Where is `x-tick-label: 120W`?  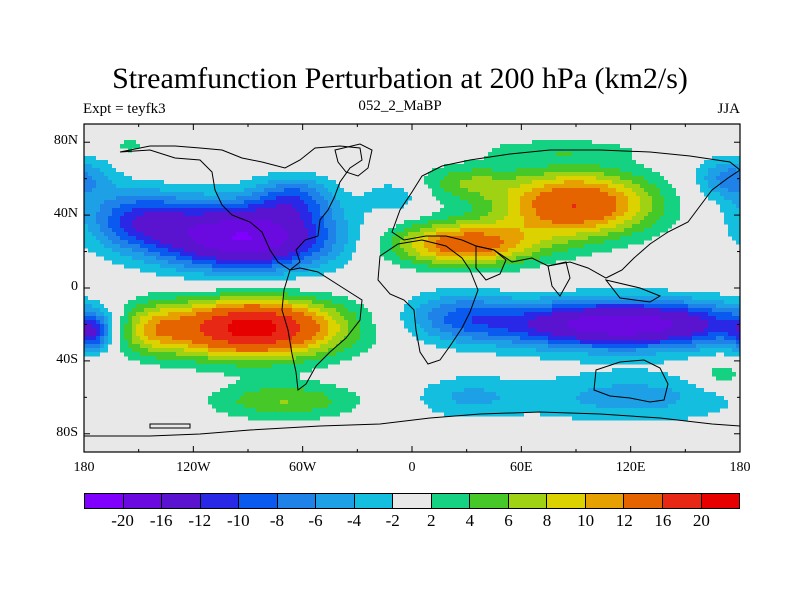
x-tick-label: 120W is located at coordinates (193, 467).